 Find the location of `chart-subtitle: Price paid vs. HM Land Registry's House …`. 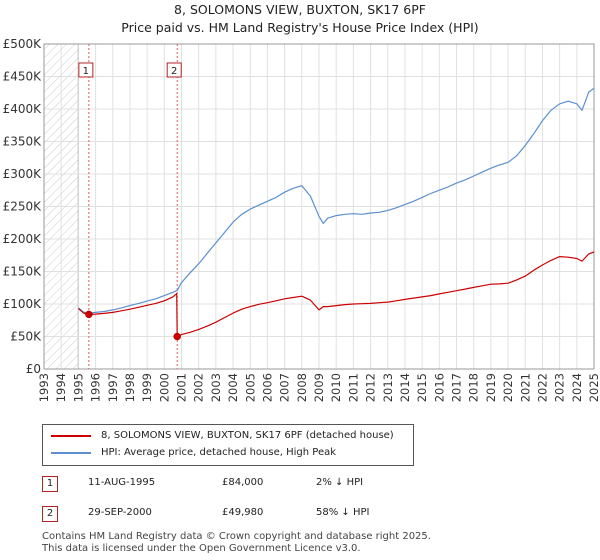

chart-subtitle: Price paid vs. HM Land Registry's House … is located at coordinates (300, 27).